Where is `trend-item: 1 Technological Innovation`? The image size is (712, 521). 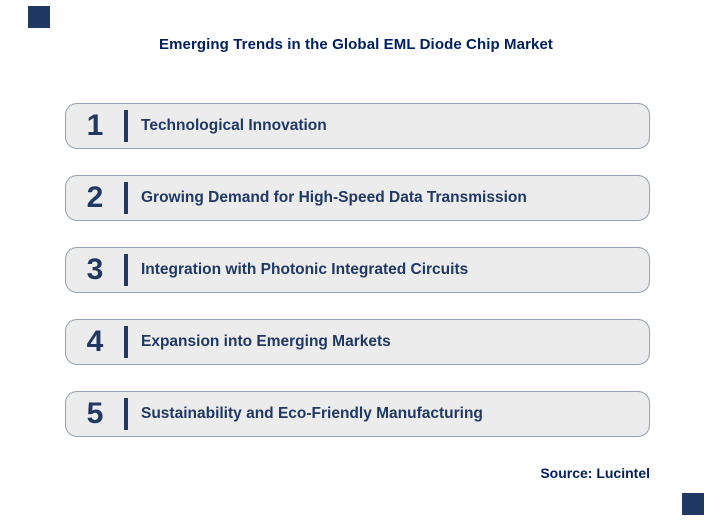 trend-item: 1 Technological Innovation is located at coordinates (357, 126).